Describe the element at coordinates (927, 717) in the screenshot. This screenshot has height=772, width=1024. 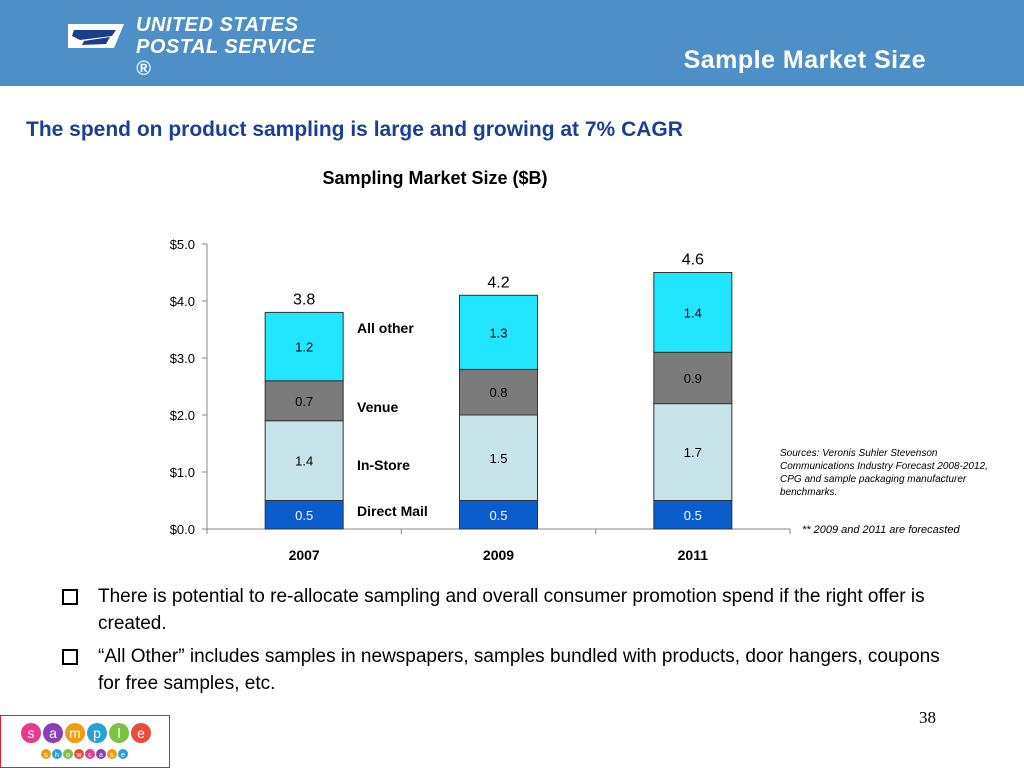
I see `page-number: 38` at that location.